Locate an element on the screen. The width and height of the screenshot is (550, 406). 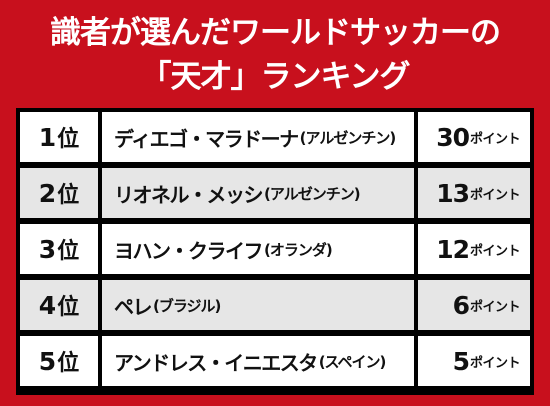
rank-number: 5 is located at coordinates (47, 361).